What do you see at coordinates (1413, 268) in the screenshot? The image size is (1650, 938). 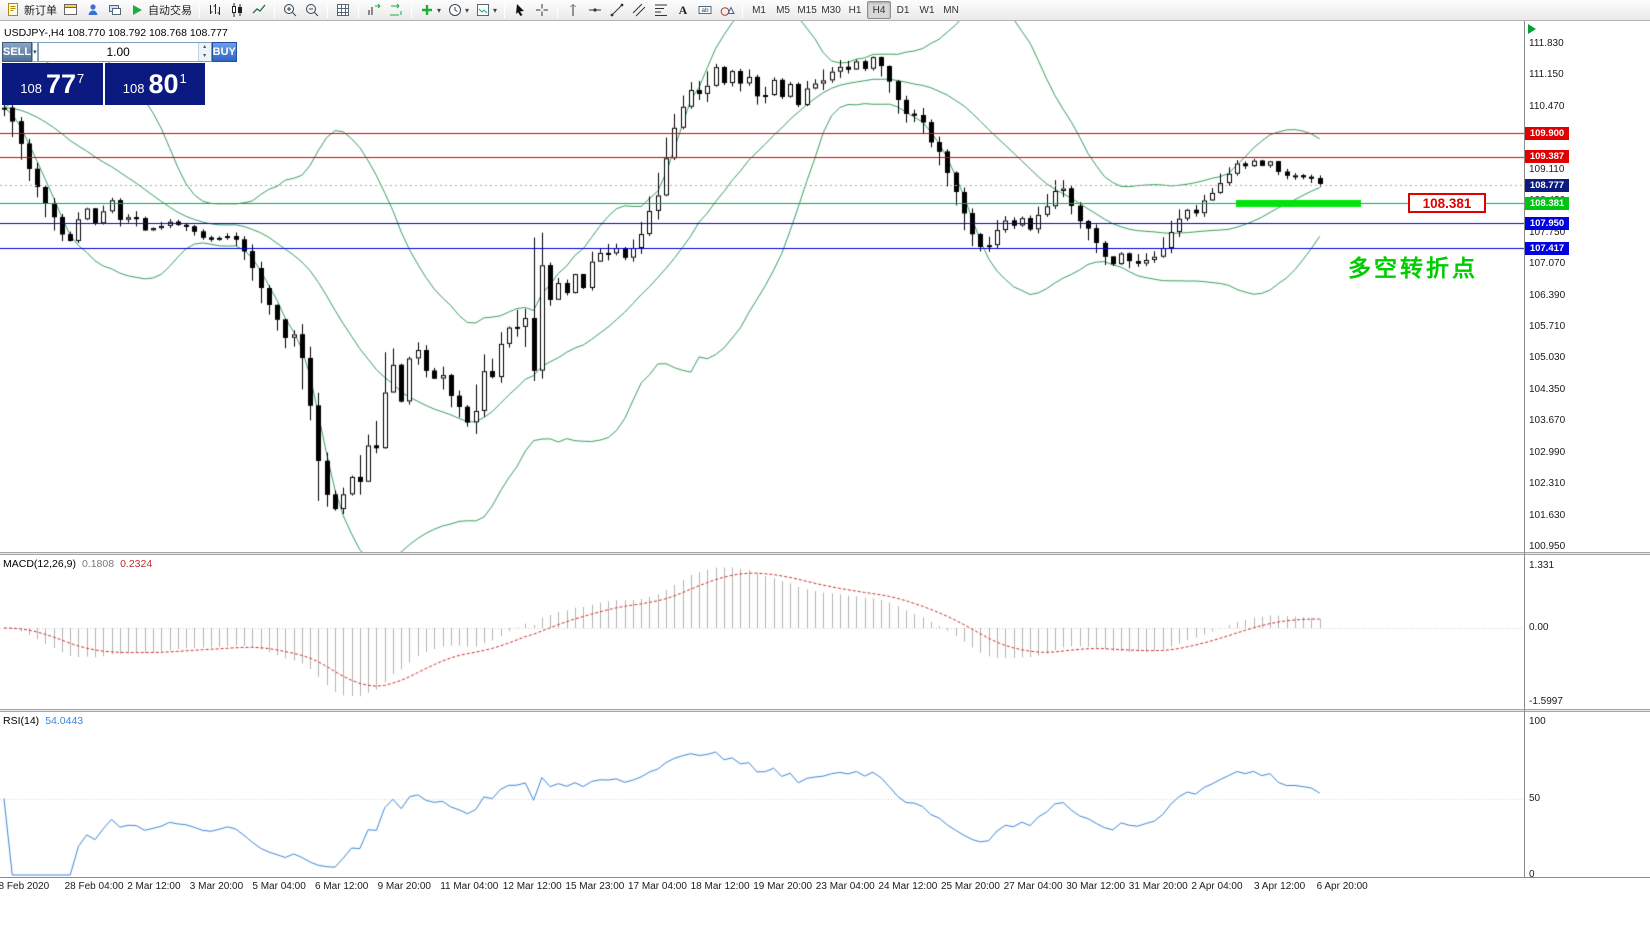 I see `turning-point-label: 多空转折点` at bounding box center [1413, 268].